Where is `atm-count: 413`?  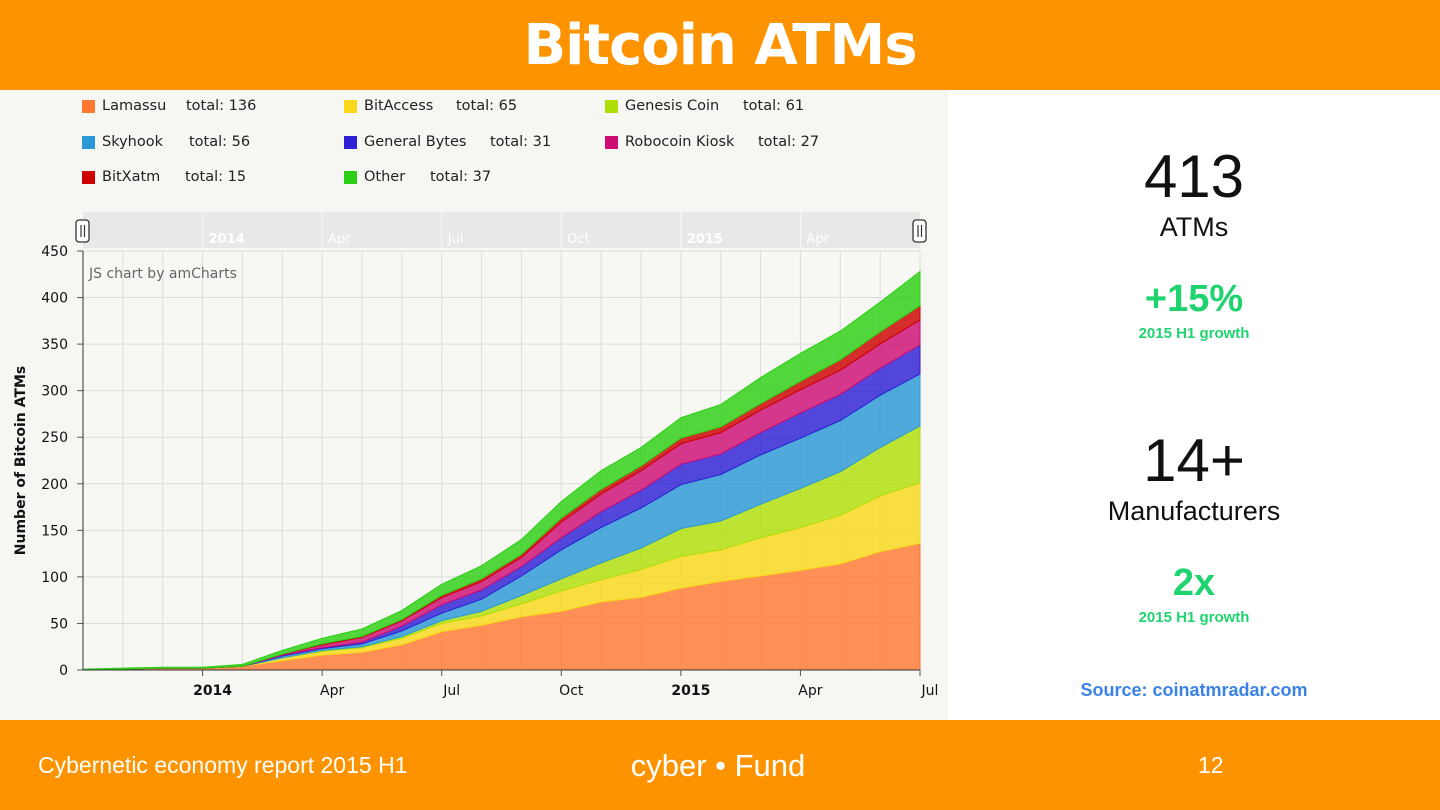 atm-count: 413 is located at coordinates (1194, 176).